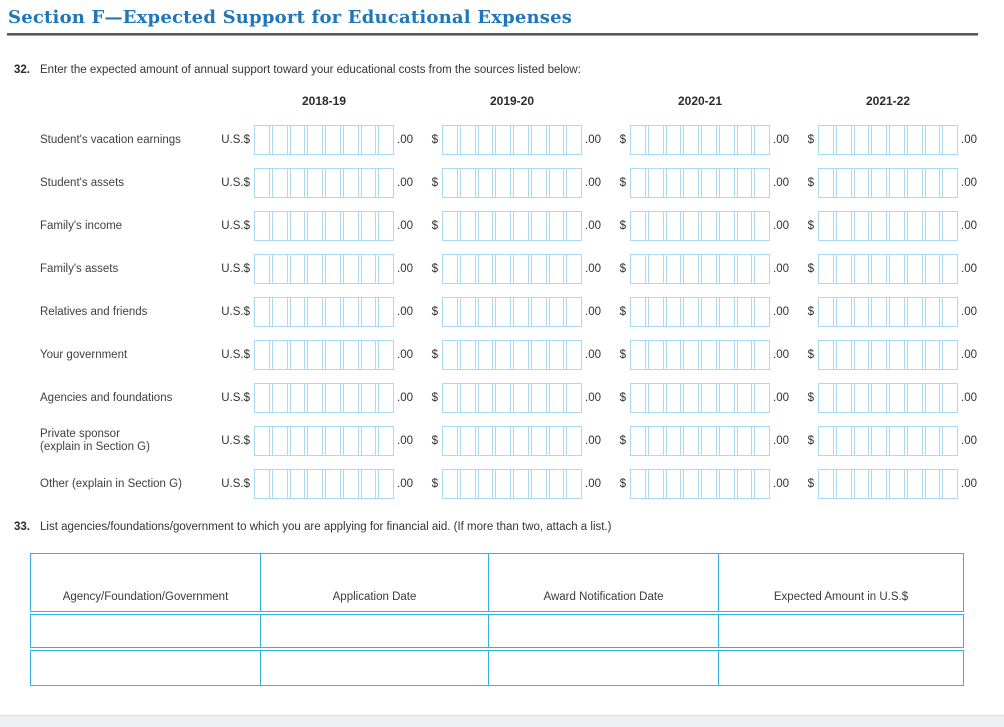 This screenshot has width=1004, height=727. I want to click on agency-cell-input, so click(146, 668).